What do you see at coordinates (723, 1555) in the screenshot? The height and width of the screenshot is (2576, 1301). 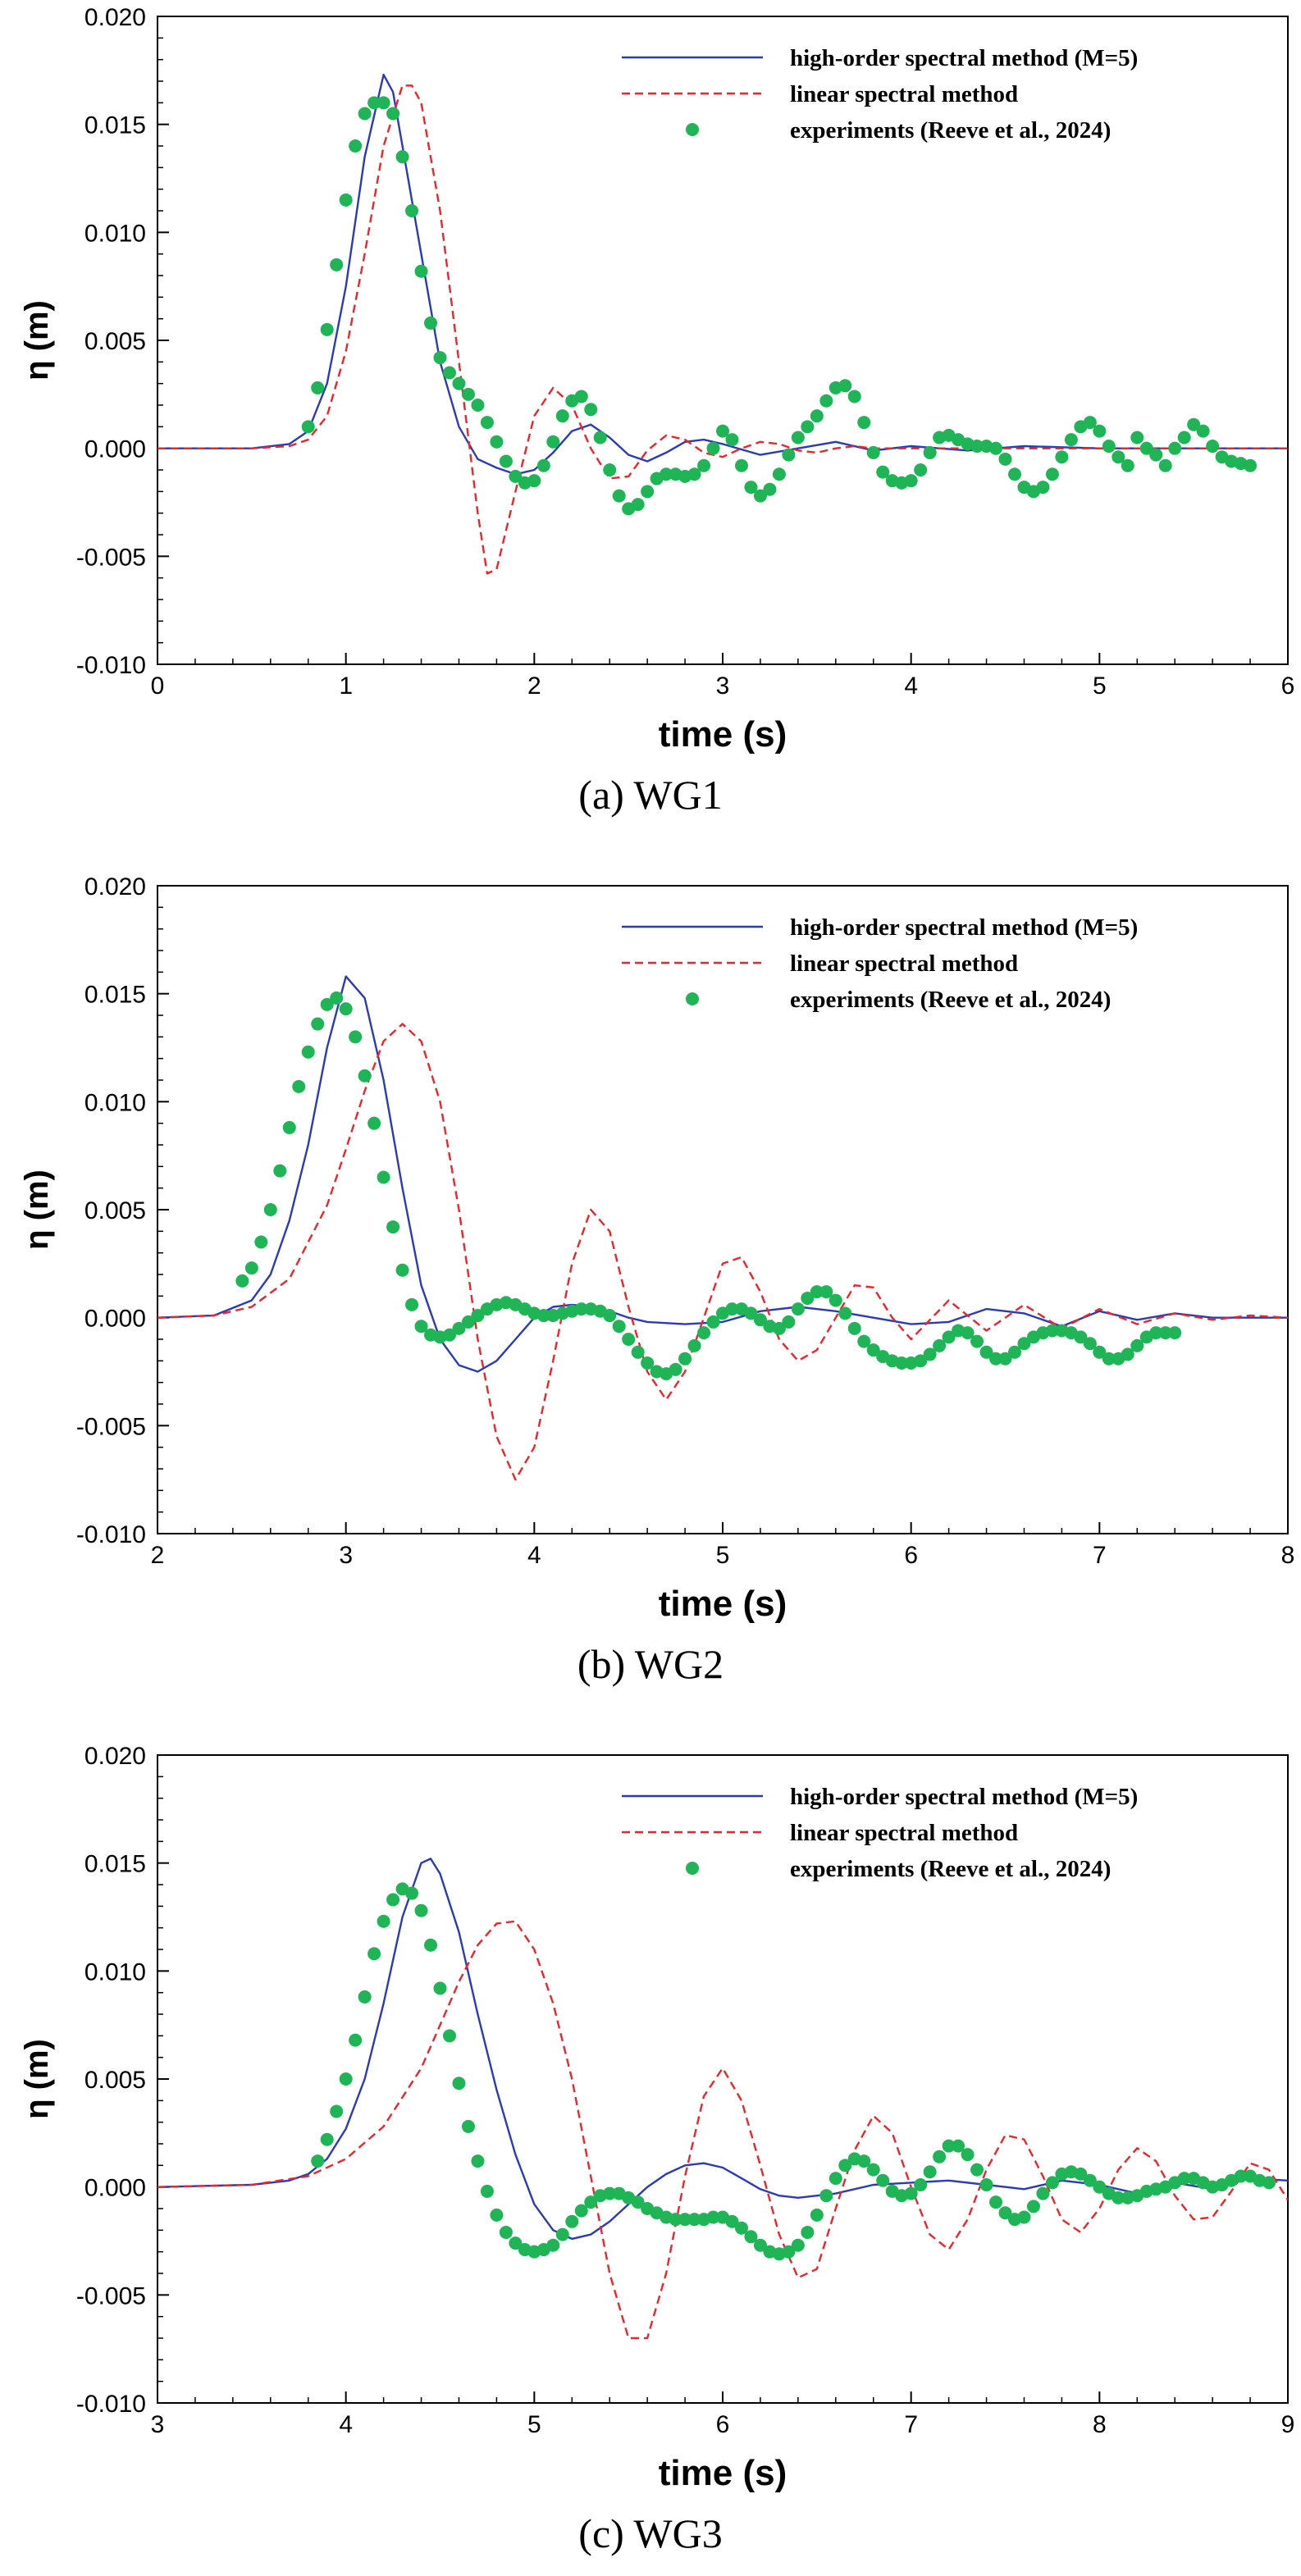 I see `x-tick-label: 5` at bounding box center [723, 1555].